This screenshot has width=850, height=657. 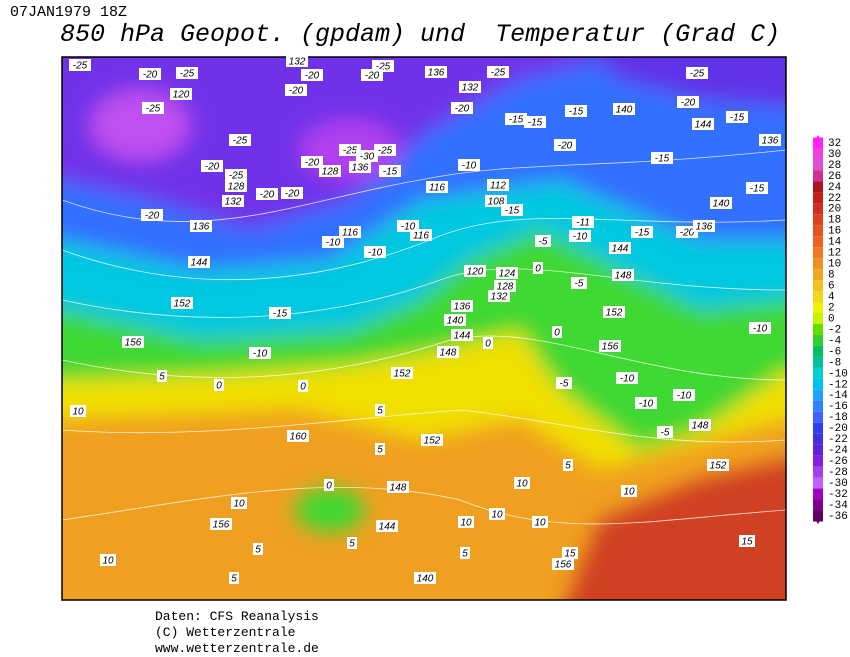 What do you see at coordinates (834, 232) in the screenshot?
I see `colorbar-label: 16` at bounding box center [834, 232].